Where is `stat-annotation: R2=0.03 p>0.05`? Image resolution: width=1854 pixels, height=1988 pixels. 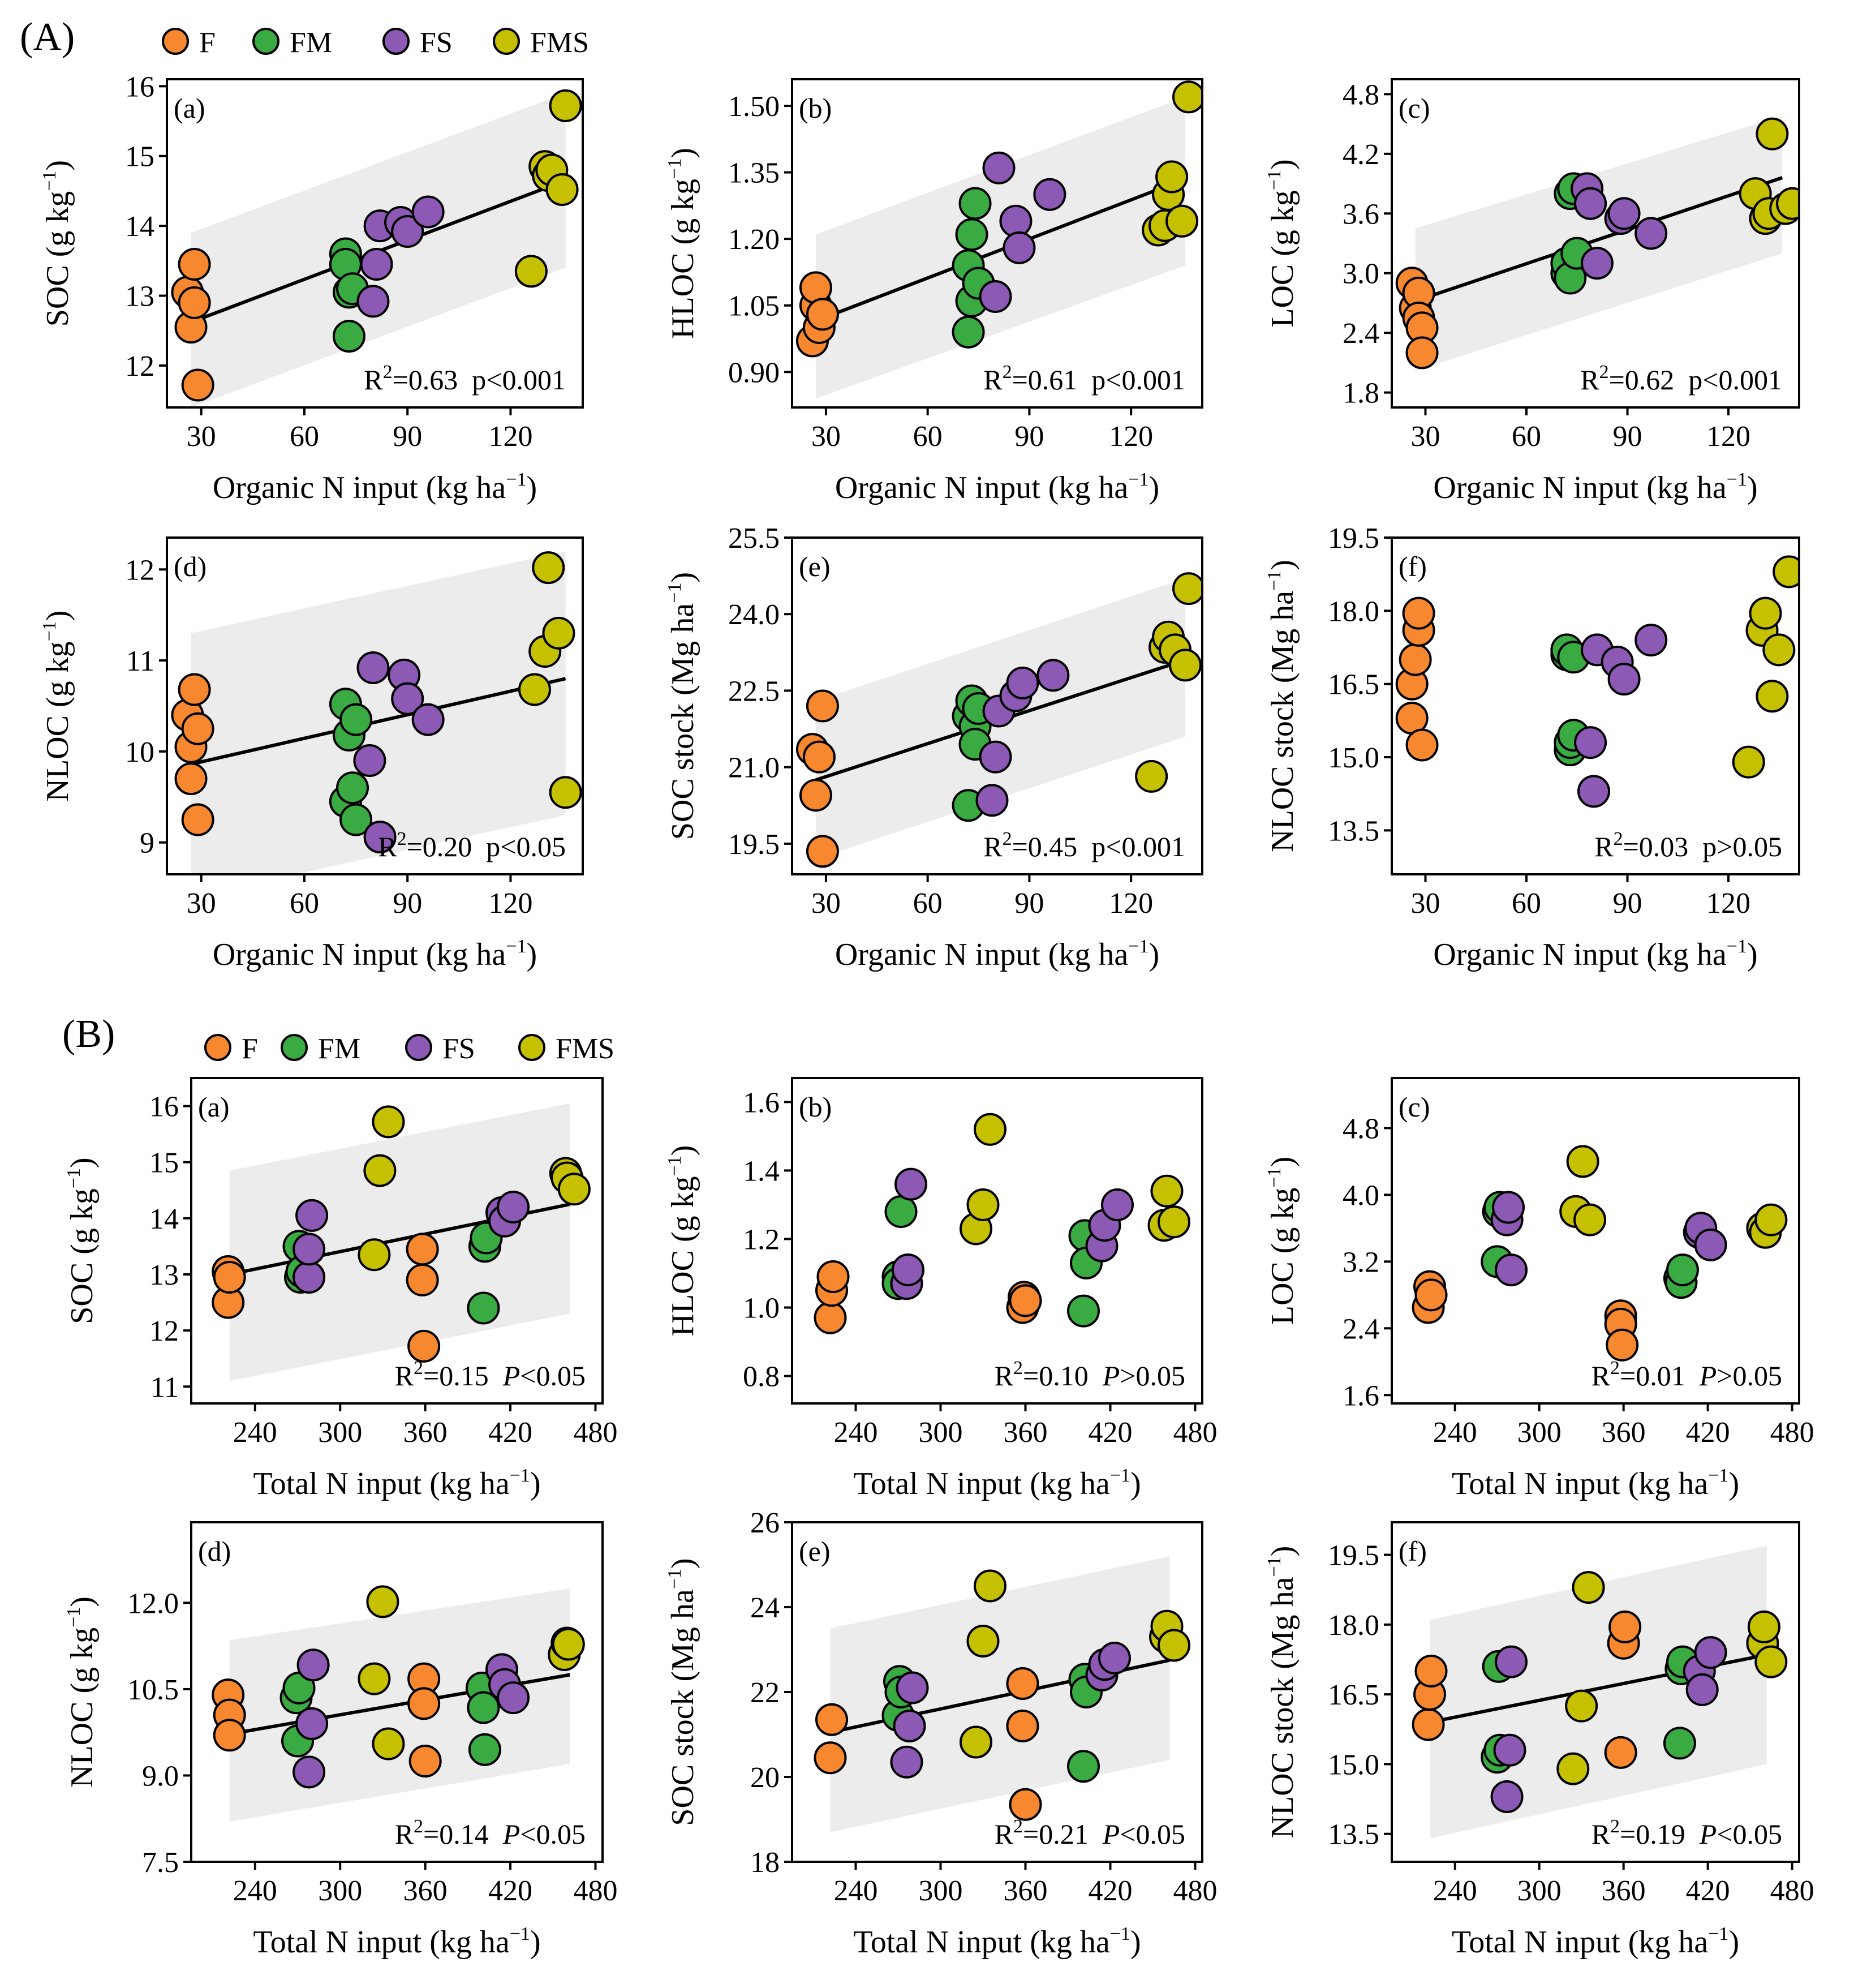
stat-annotation: R2=0.03 p>0.05 is located at coordinates (1688, 845).